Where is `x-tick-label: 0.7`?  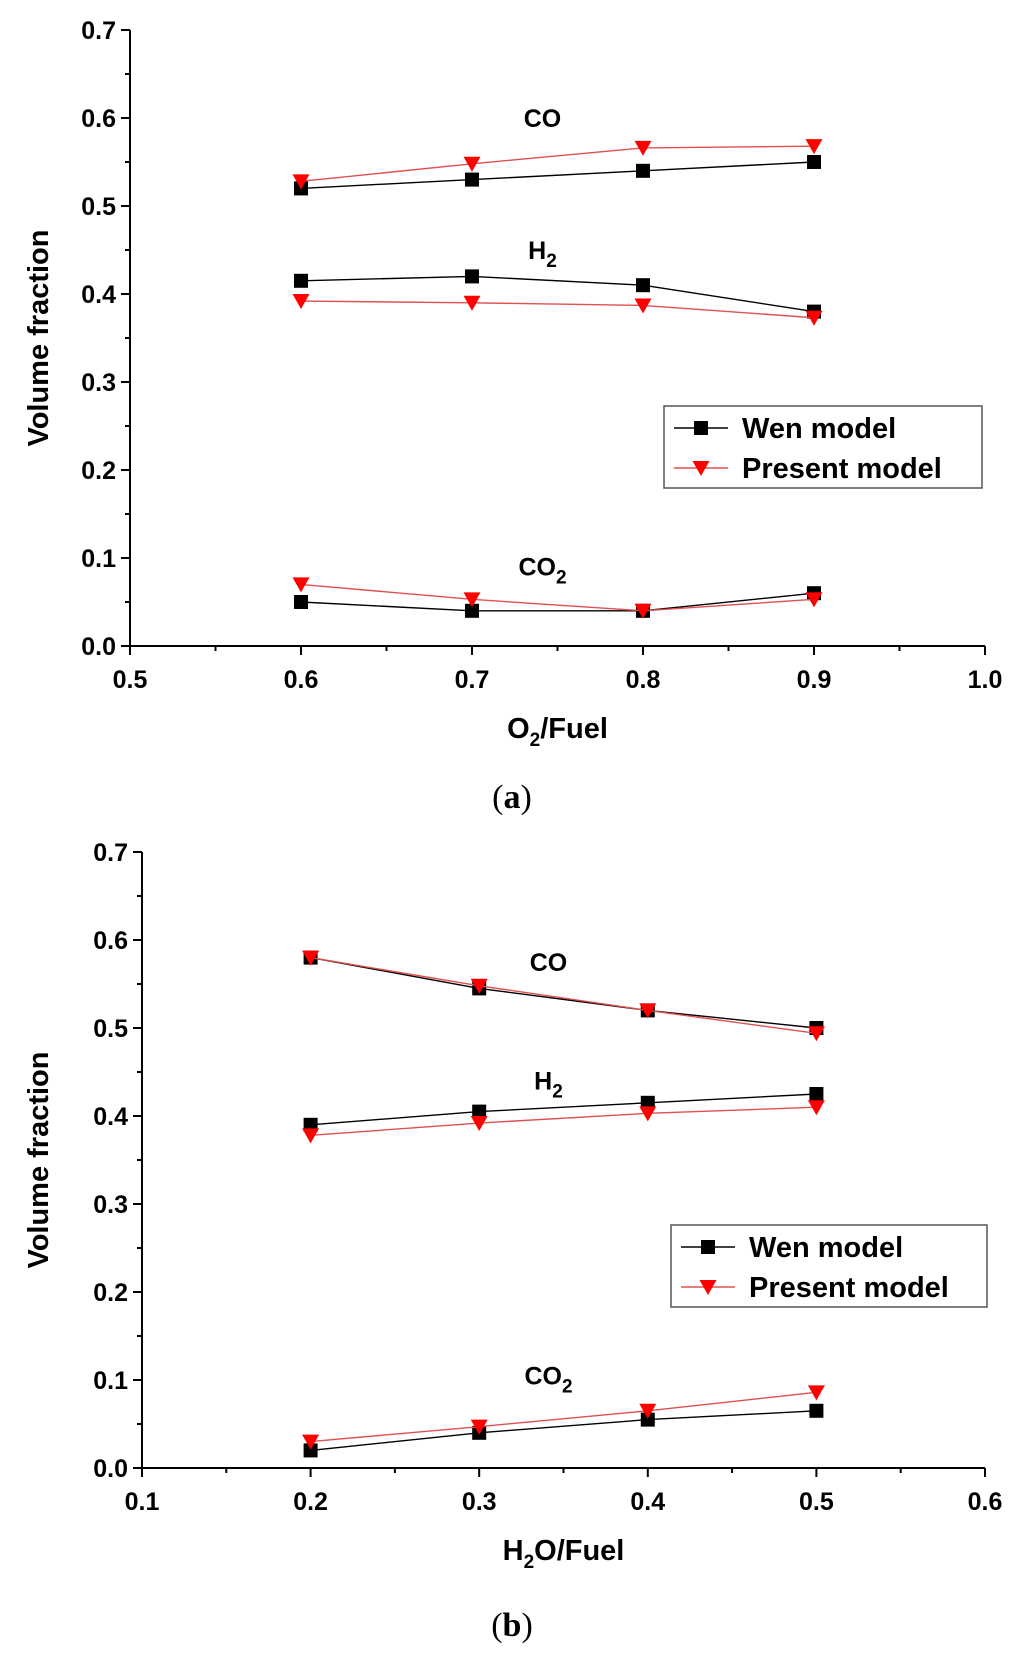
x-tick-label: 0.7 is located at coordinates (472, 680).